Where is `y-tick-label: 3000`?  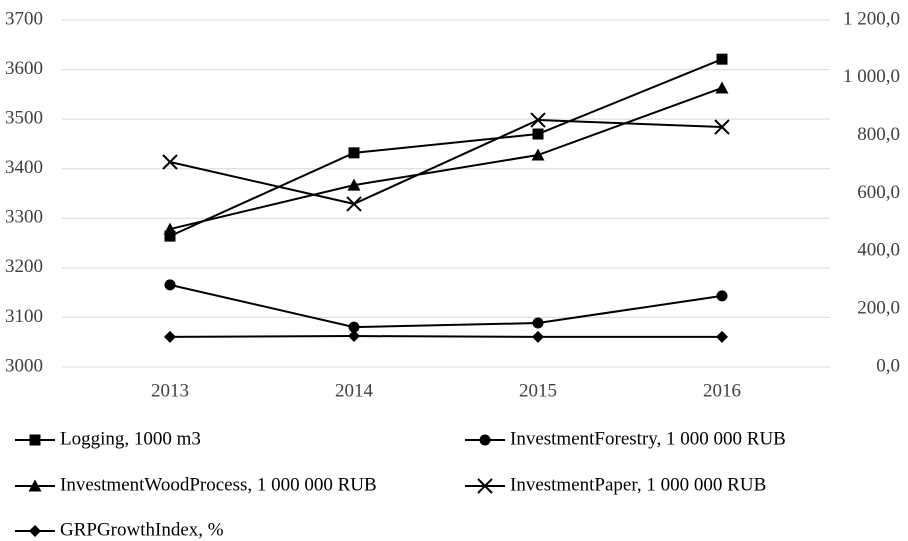
y-tick-label: 3000 is located at coordinates (24, 365).